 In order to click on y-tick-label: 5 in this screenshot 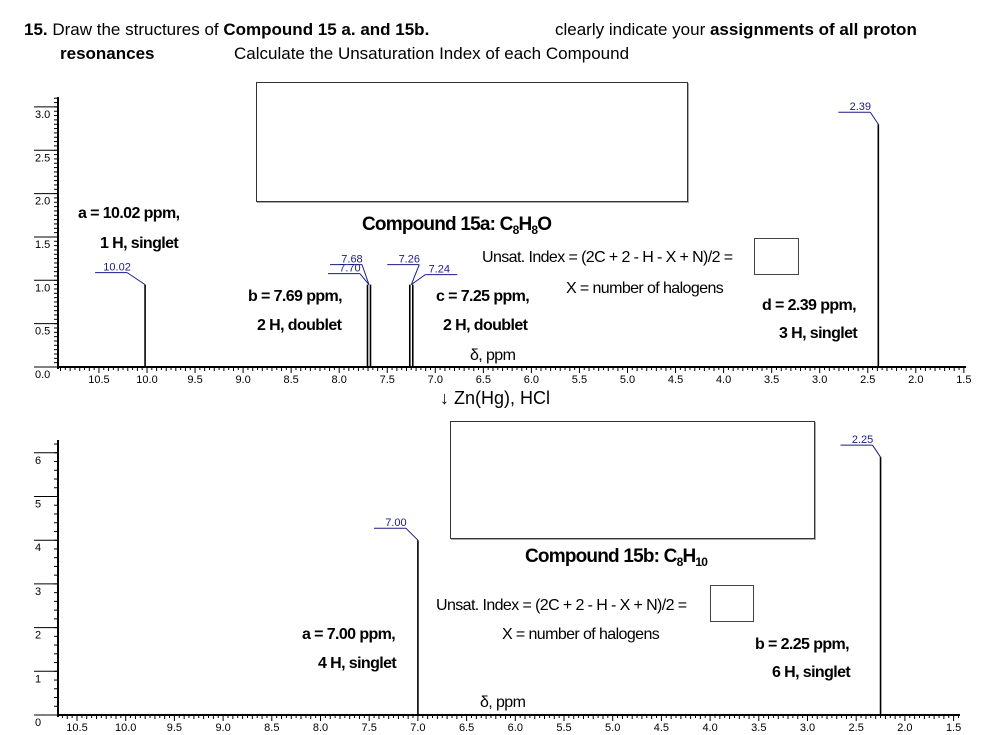, I will do `click(38, 505)`.